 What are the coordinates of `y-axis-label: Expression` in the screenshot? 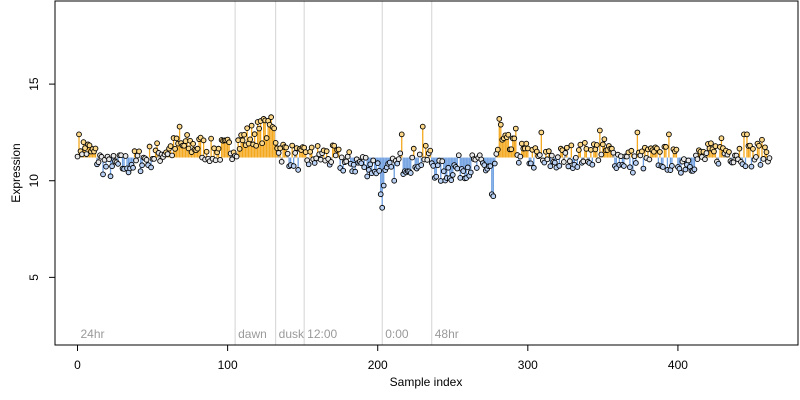 It's located at (16, 172).